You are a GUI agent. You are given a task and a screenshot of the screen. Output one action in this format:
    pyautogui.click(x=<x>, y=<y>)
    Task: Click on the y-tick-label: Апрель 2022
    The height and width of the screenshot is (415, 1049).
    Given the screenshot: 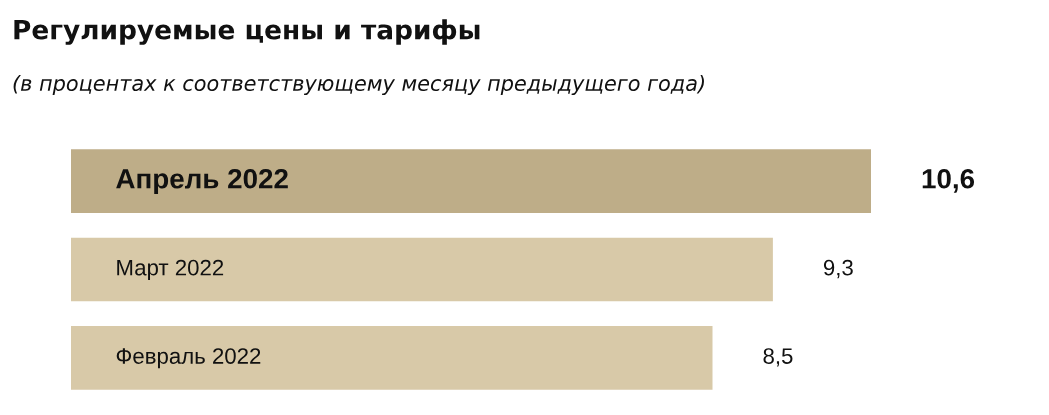 What is the action you would take?
    pyautogui.click(x=202, y=181)
    